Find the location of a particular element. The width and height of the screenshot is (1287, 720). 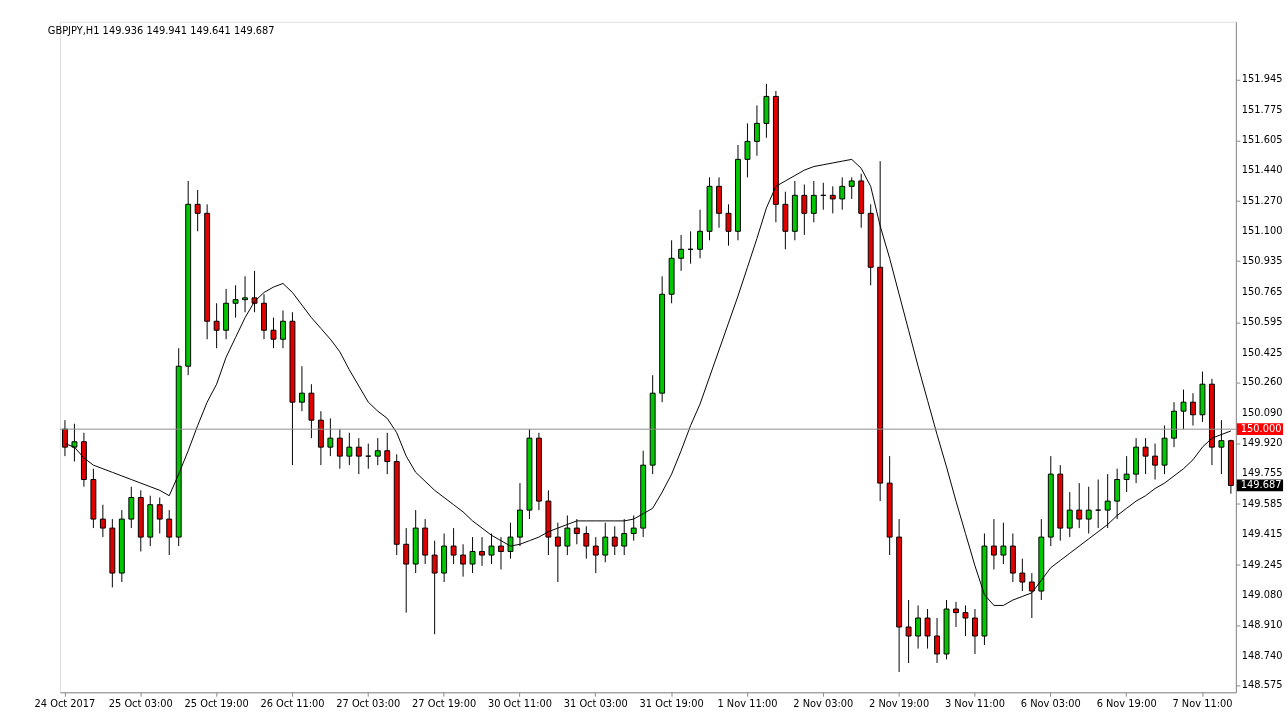

x-tick-label: 2 Nov 03:00 is located at coordinates (823, 703).